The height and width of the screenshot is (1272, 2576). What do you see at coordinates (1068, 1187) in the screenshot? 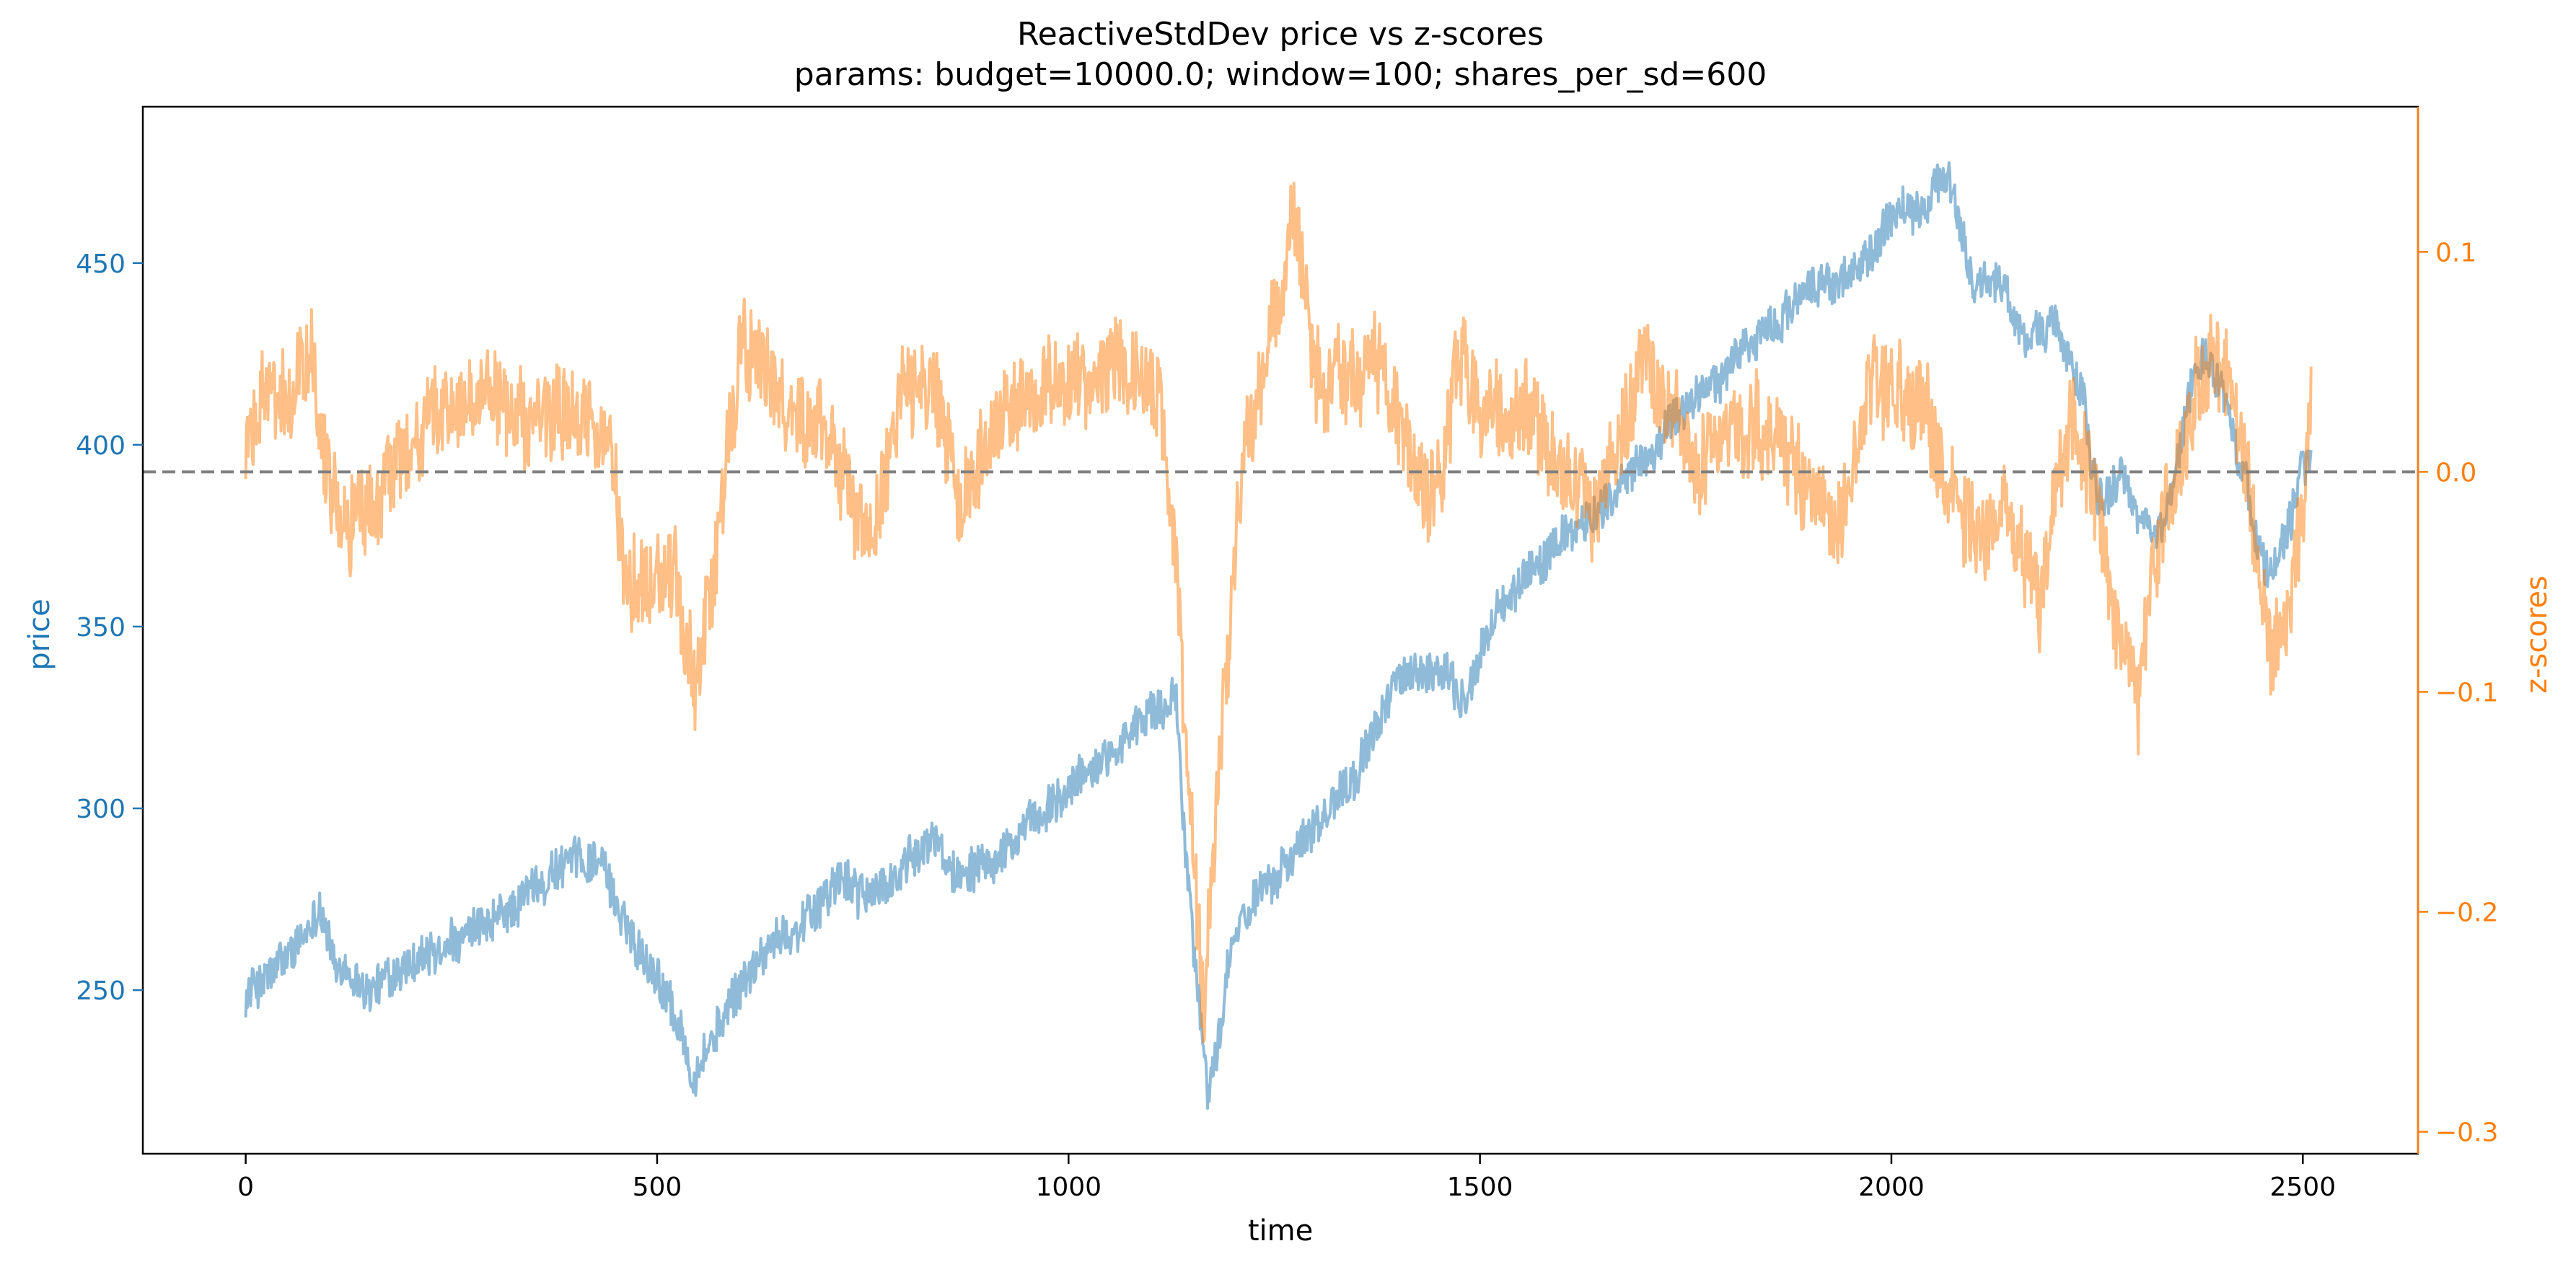
I see `x-tick-label: 1000` at bounding box center [1068, 1187].